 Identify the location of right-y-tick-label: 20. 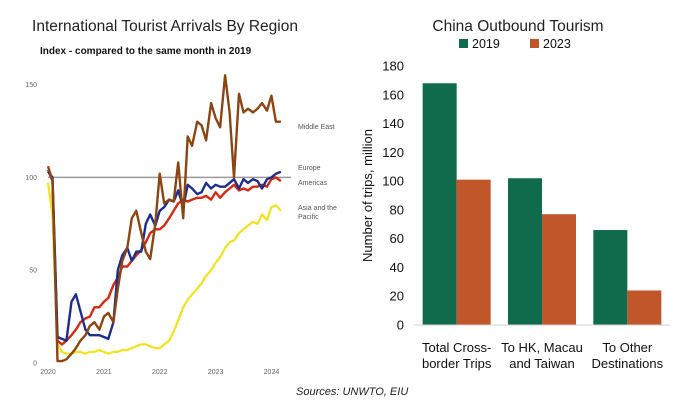
(397, 296).